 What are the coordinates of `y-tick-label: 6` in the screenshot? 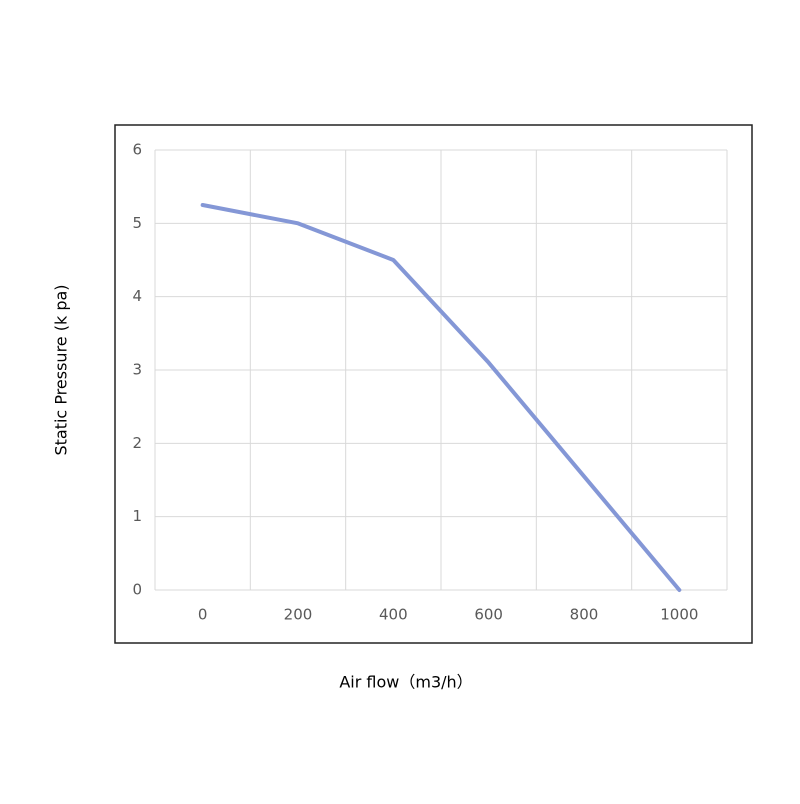 It's located at (137, 150).